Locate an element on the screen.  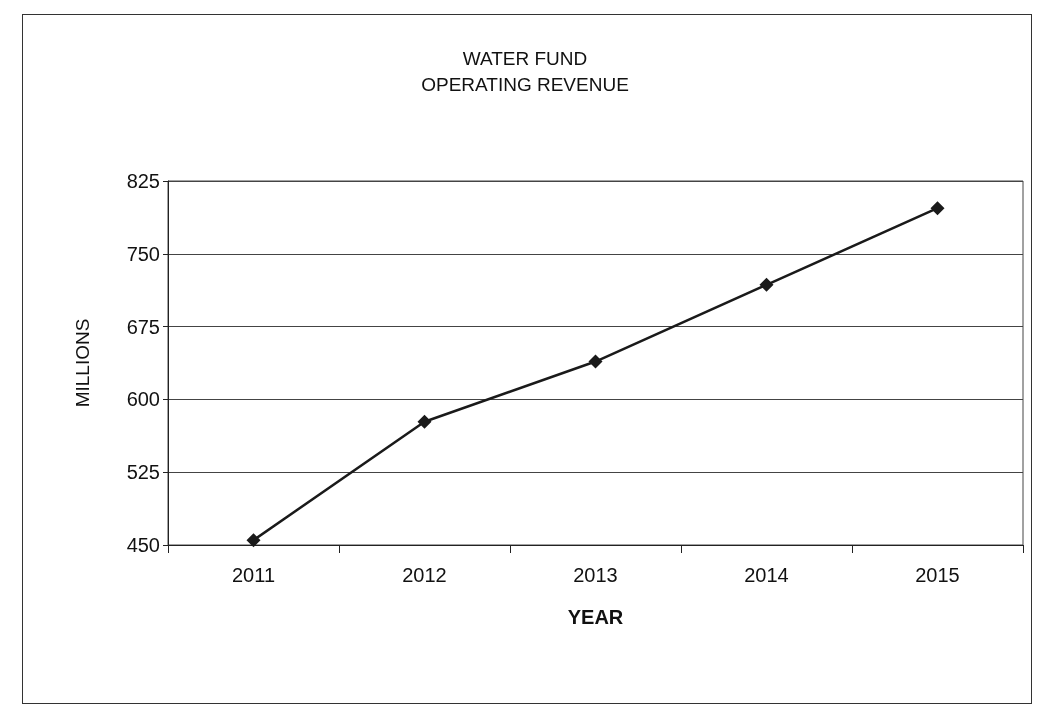
x-tick-label: 2014 is located at coordinates (766, 575).